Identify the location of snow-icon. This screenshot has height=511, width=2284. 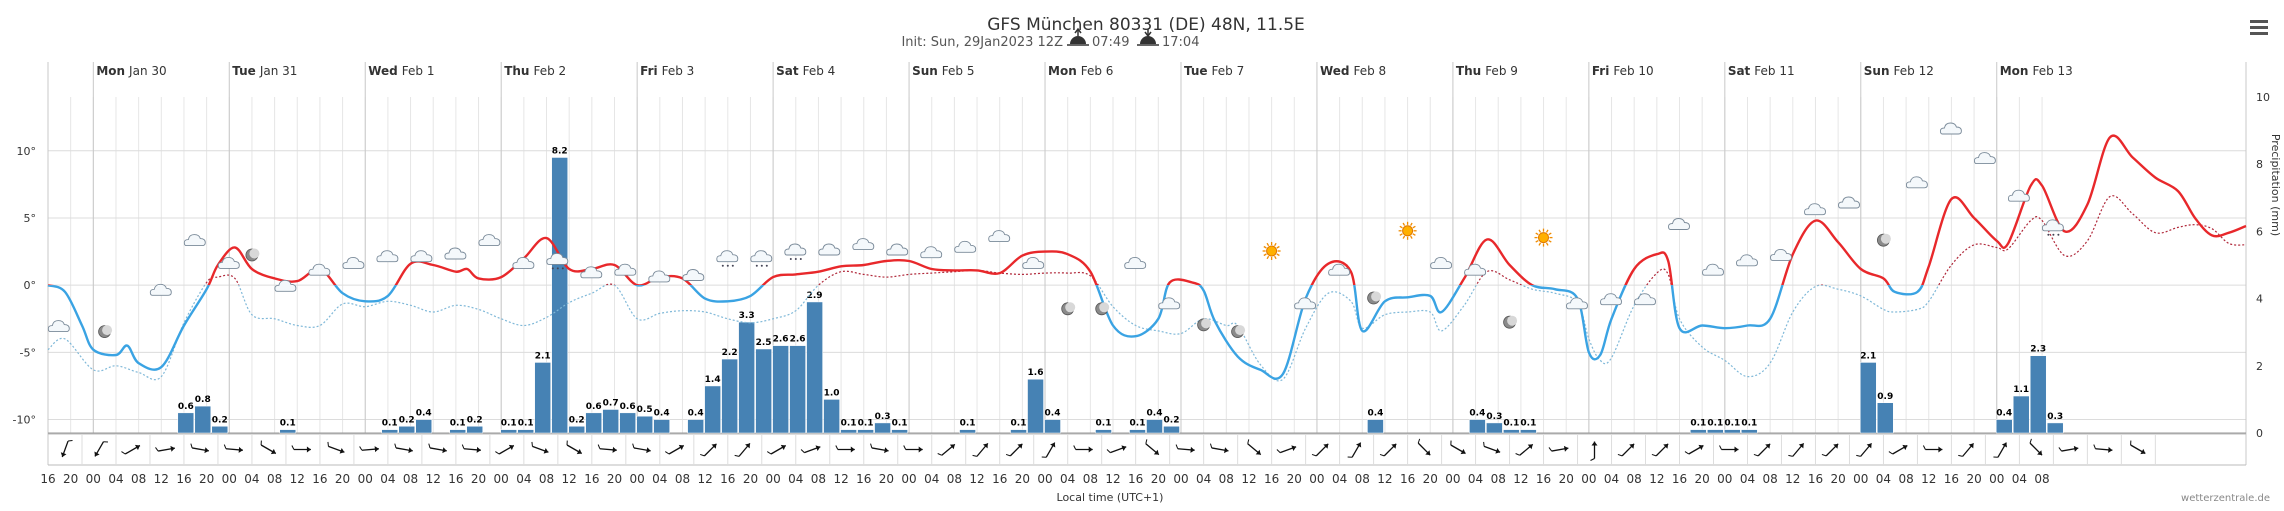
(795, 251).